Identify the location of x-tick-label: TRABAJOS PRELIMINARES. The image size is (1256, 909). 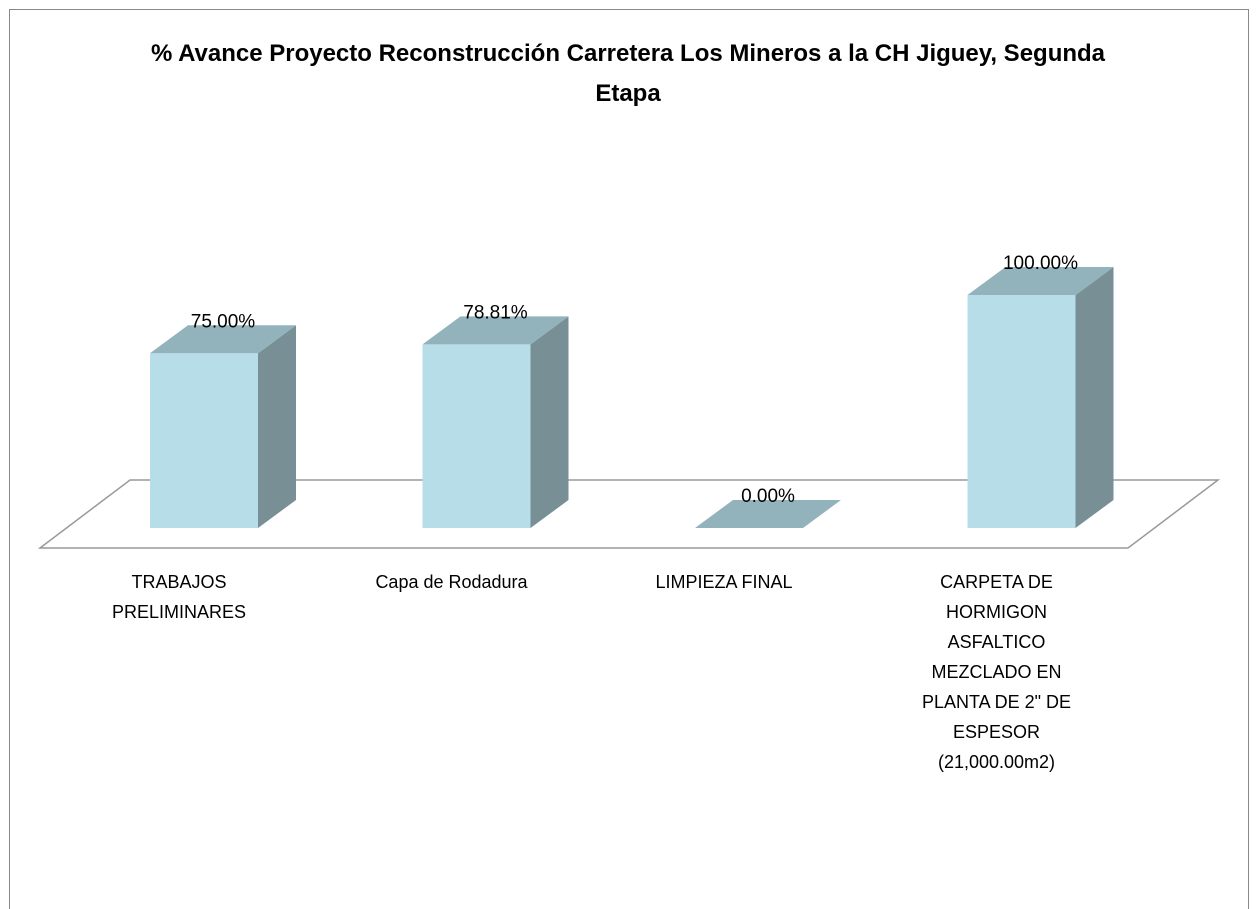
(179, 597).